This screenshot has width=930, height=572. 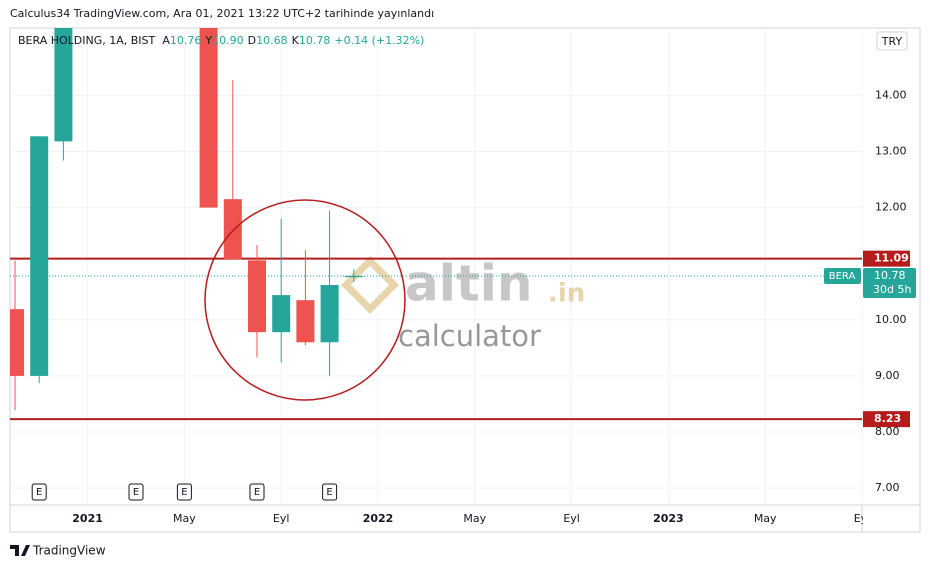 What do you see at coordinates (469, 284) in the screenshot?
I see `watermark-brand: altin` at bounding box center [469, 284].